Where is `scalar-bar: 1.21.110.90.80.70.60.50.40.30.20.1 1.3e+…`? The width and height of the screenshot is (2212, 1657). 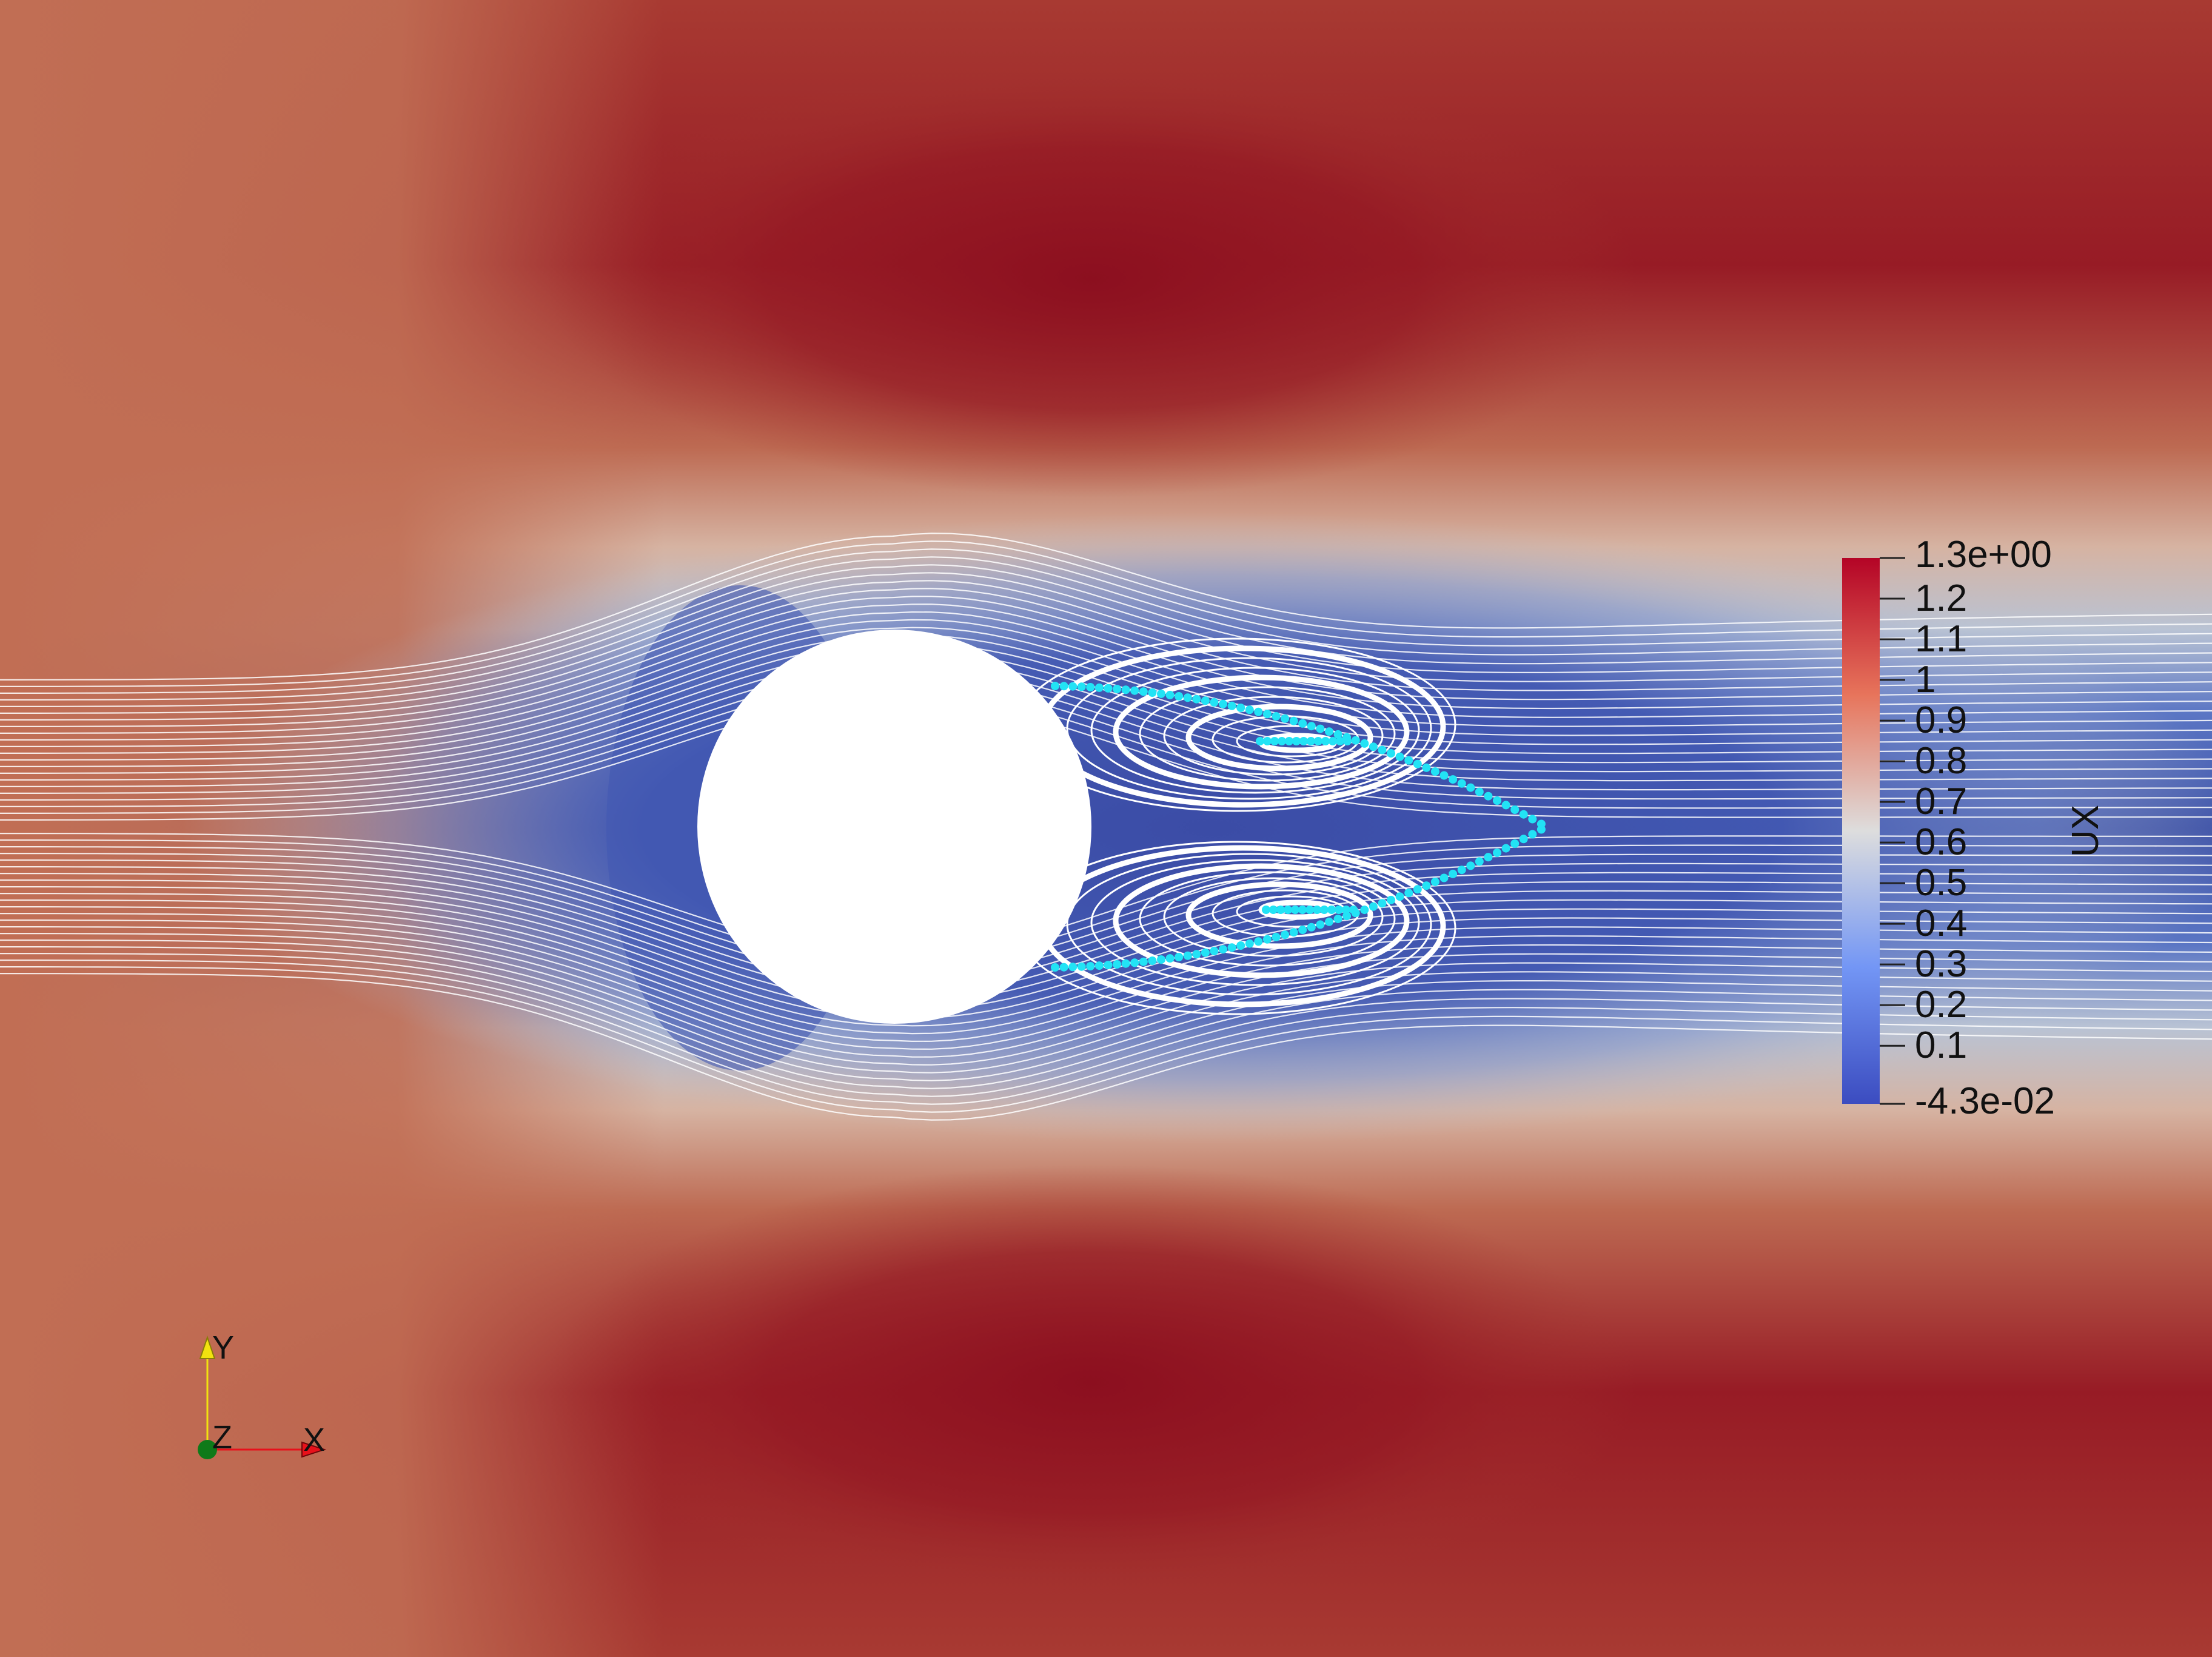
scalar-bar: 1.21.110.90.80.70.60.50.40.30.20.1 1.3e+… is located at coordinates (1974, 828).